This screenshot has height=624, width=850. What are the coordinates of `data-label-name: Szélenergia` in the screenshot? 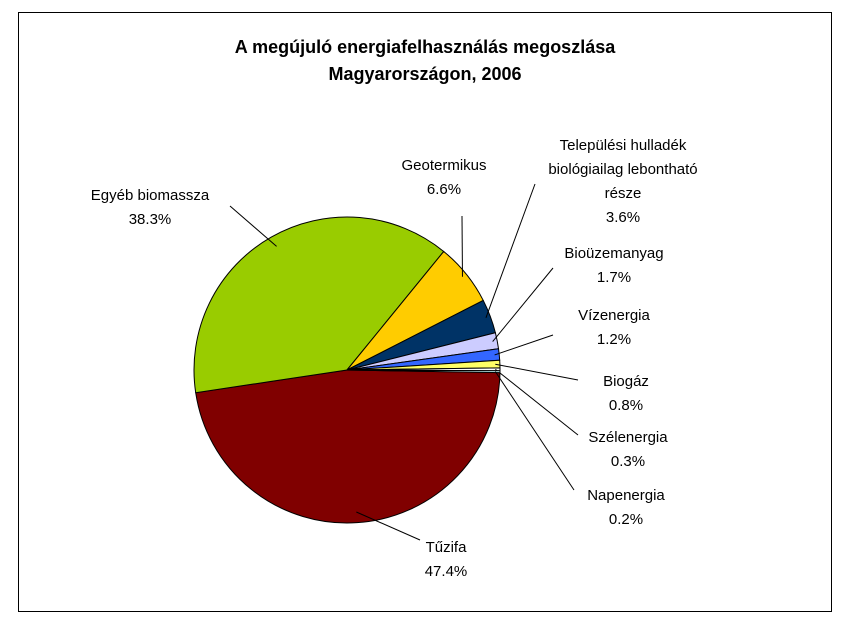 It's located at (628, 437).